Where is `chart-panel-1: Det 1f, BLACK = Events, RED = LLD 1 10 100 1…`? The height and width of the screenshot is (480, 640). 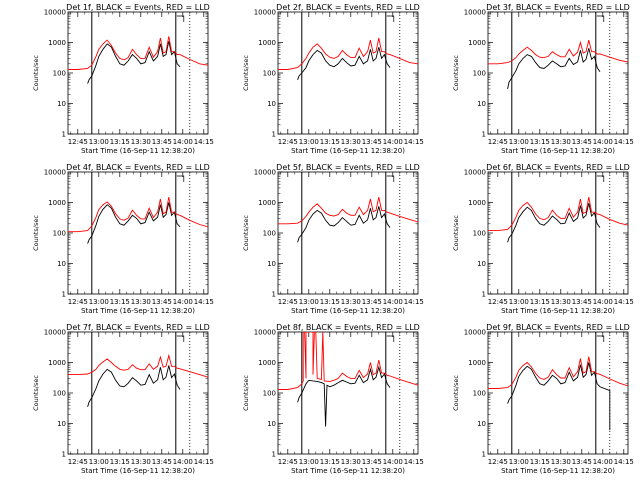 chart-panel-1: Det 1f, BLACK = Events, RED = LLD 1 10 100 1… is located at coordinates (123, 79).